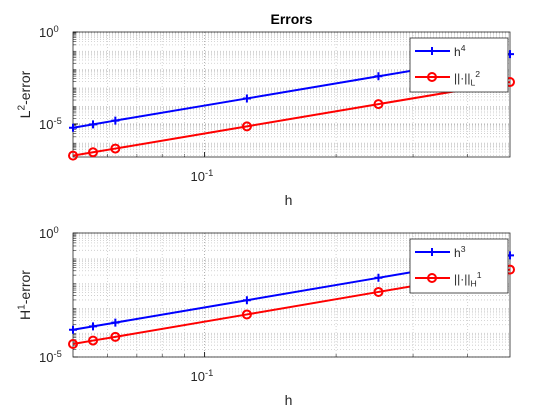 The height and width of the screenshot is (420, 560). Describe the element at coordinates (463, 249) in the screenshot. I see `text-part: 3` at that location.